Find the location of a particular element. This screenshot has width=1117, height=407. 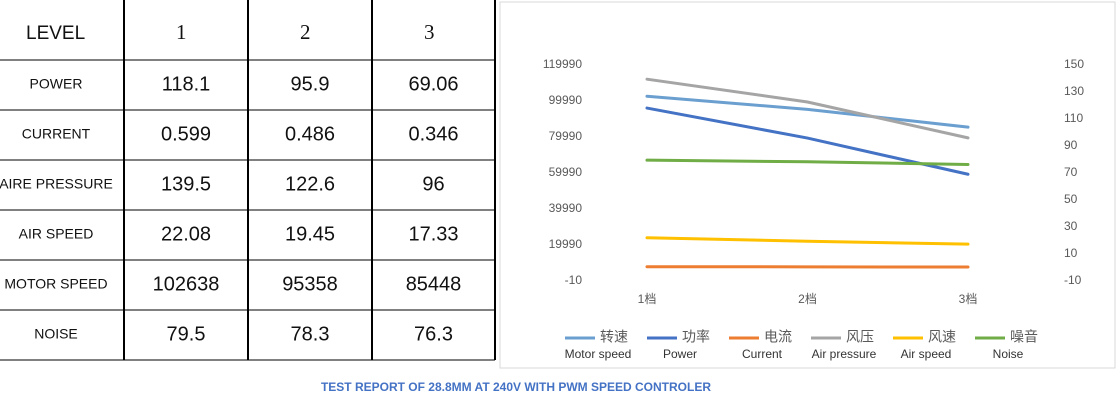

legend-sublabel: Motor speed is located at coordinates (598, 354).